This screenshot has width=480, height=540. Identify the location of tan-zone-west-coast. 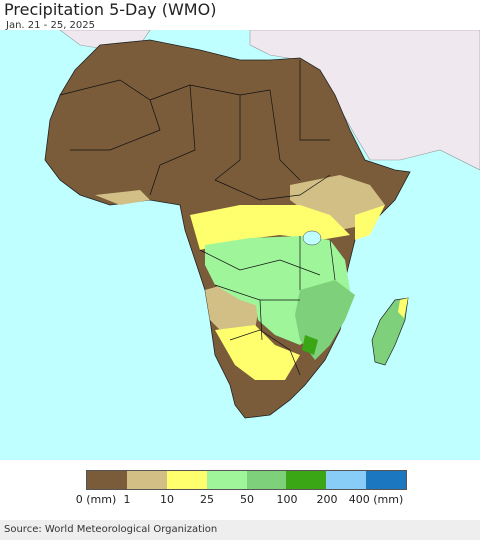
(122, 197).